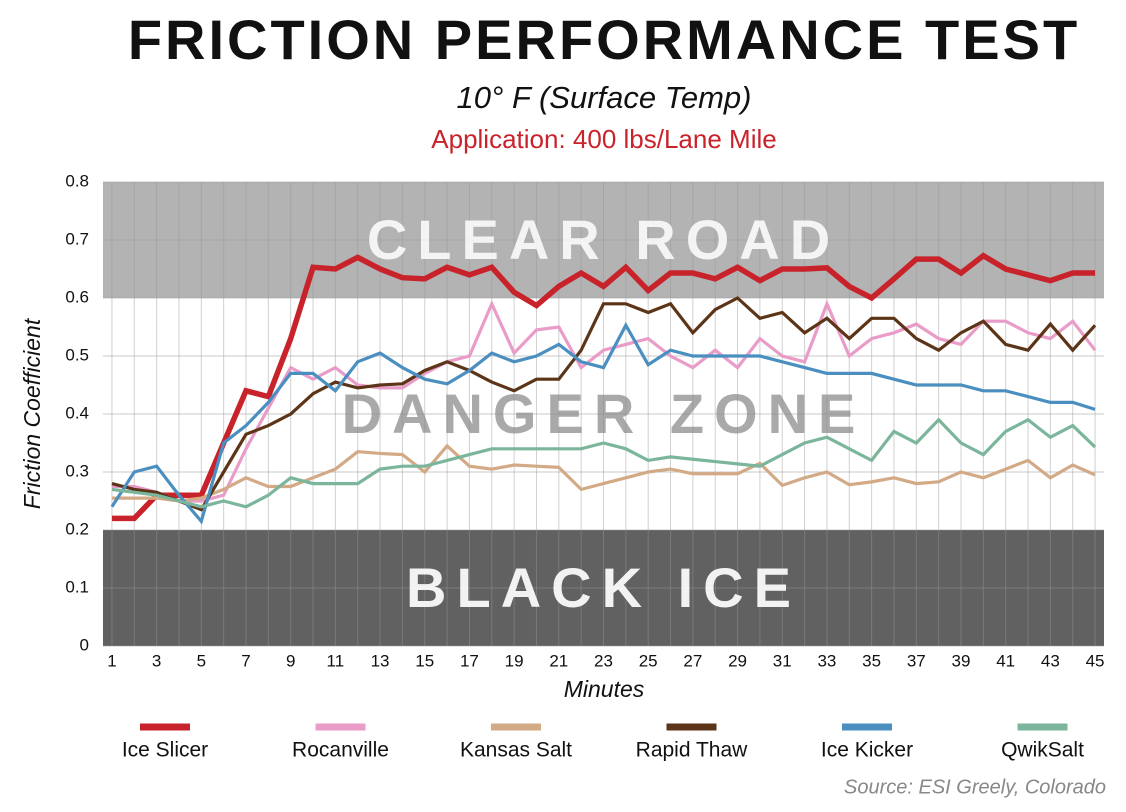 This screenshot has height=812, width=1126. I want to click on x-tick-label: 23, so click(603, 660).